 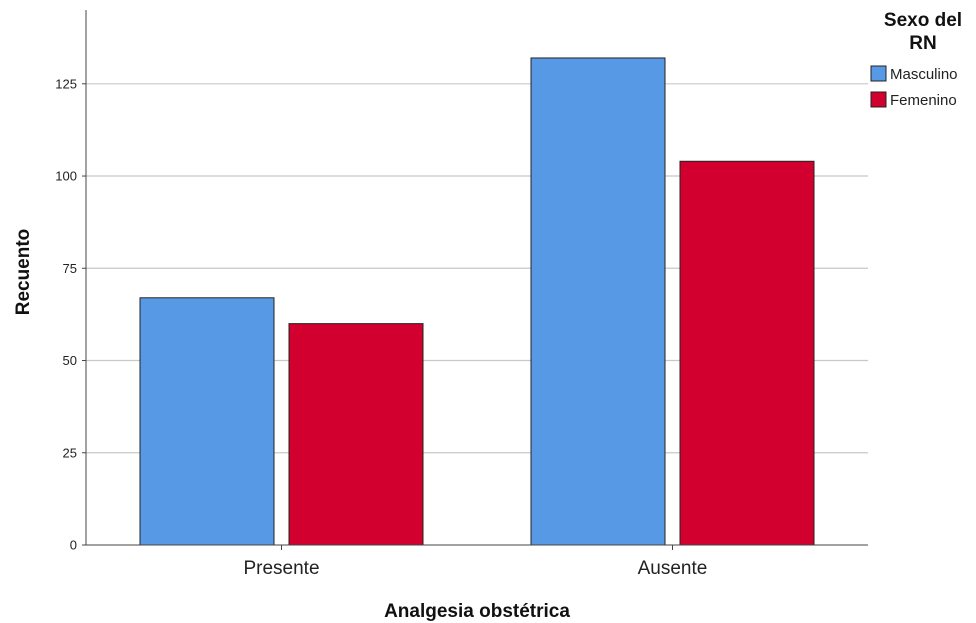 I want to click on bar-femenino-ausente, so click(x=747, y=353).